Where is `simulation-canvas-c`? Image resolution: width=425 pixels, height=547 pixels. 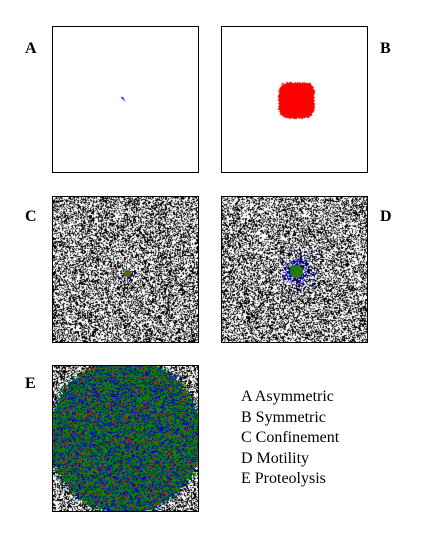 simulation-canvas-c is located at coordinates (125, 269).